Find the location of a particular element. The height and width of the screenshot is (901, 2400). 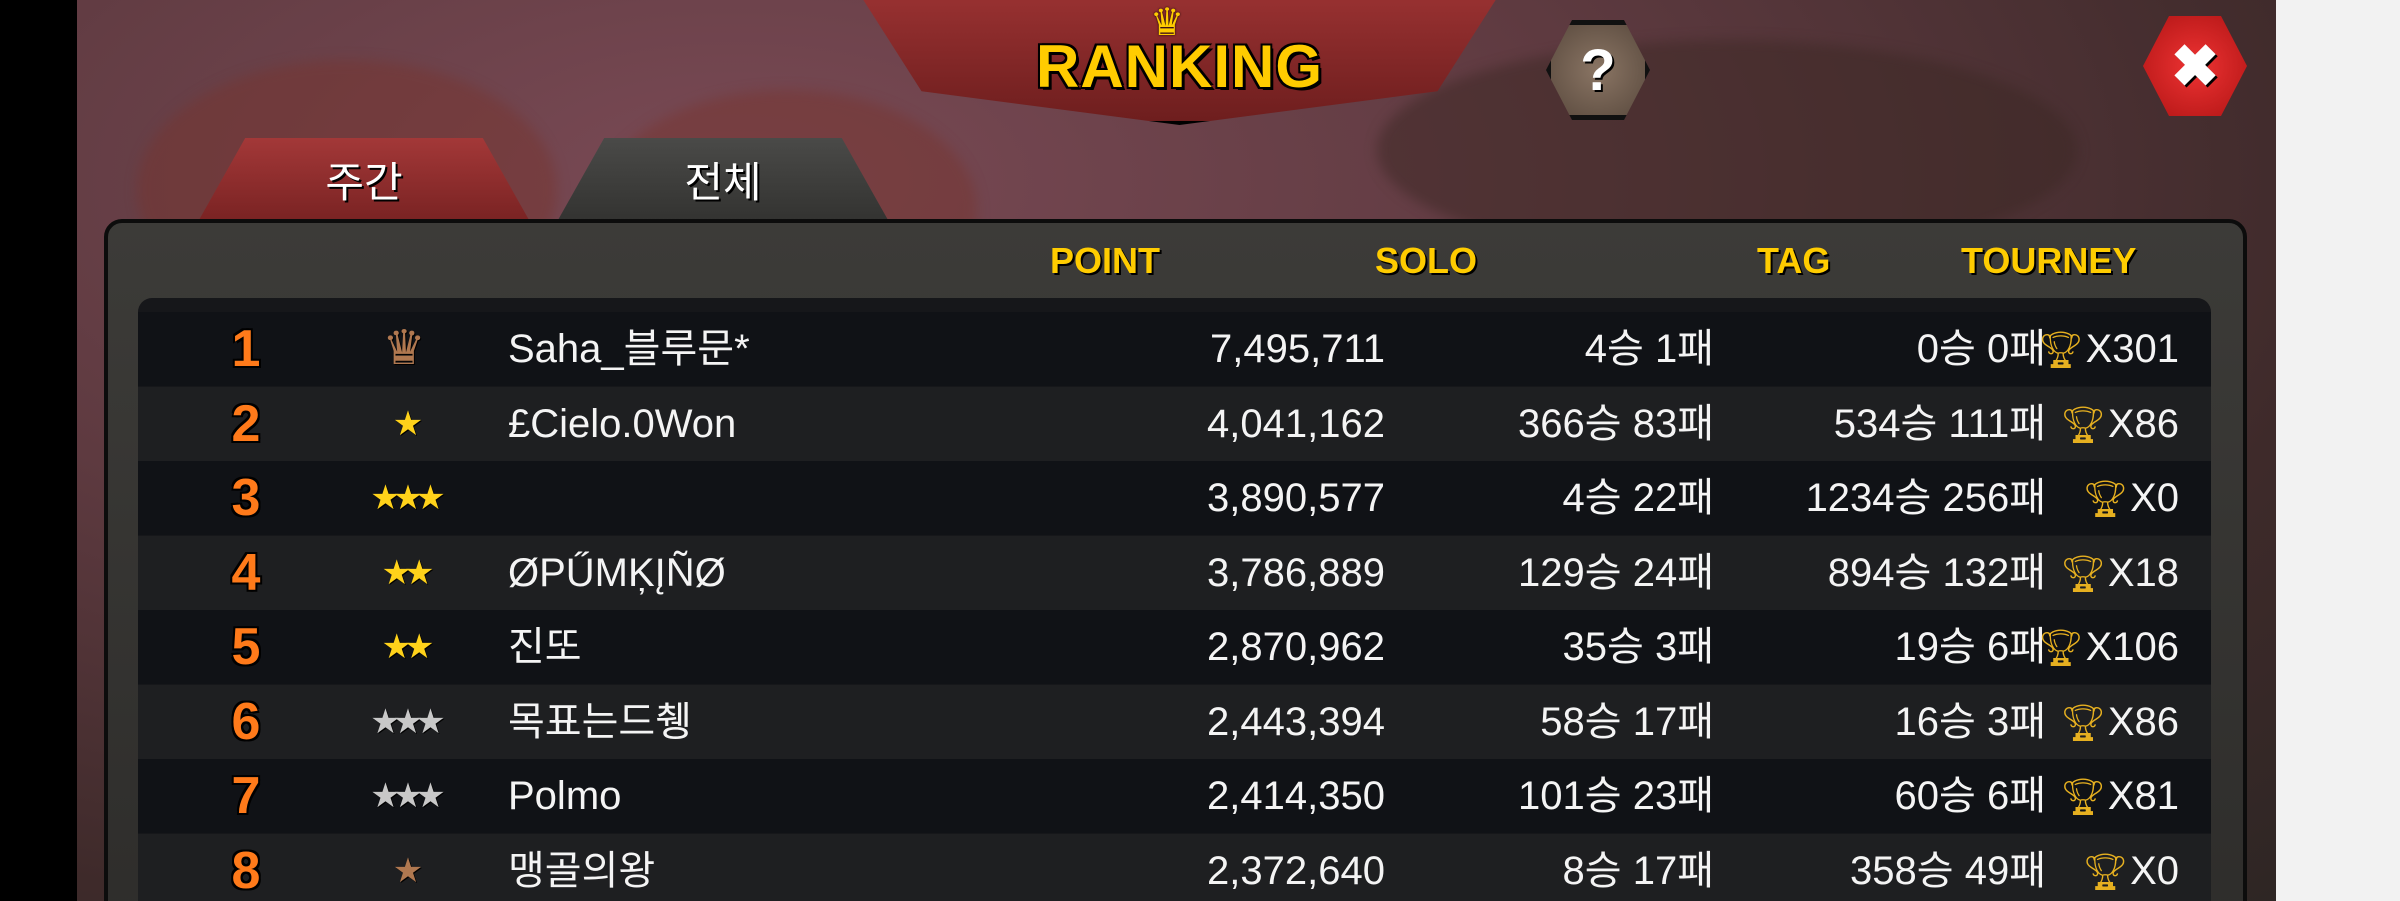

player-name: Polmo is located at coordinates (565, 796).